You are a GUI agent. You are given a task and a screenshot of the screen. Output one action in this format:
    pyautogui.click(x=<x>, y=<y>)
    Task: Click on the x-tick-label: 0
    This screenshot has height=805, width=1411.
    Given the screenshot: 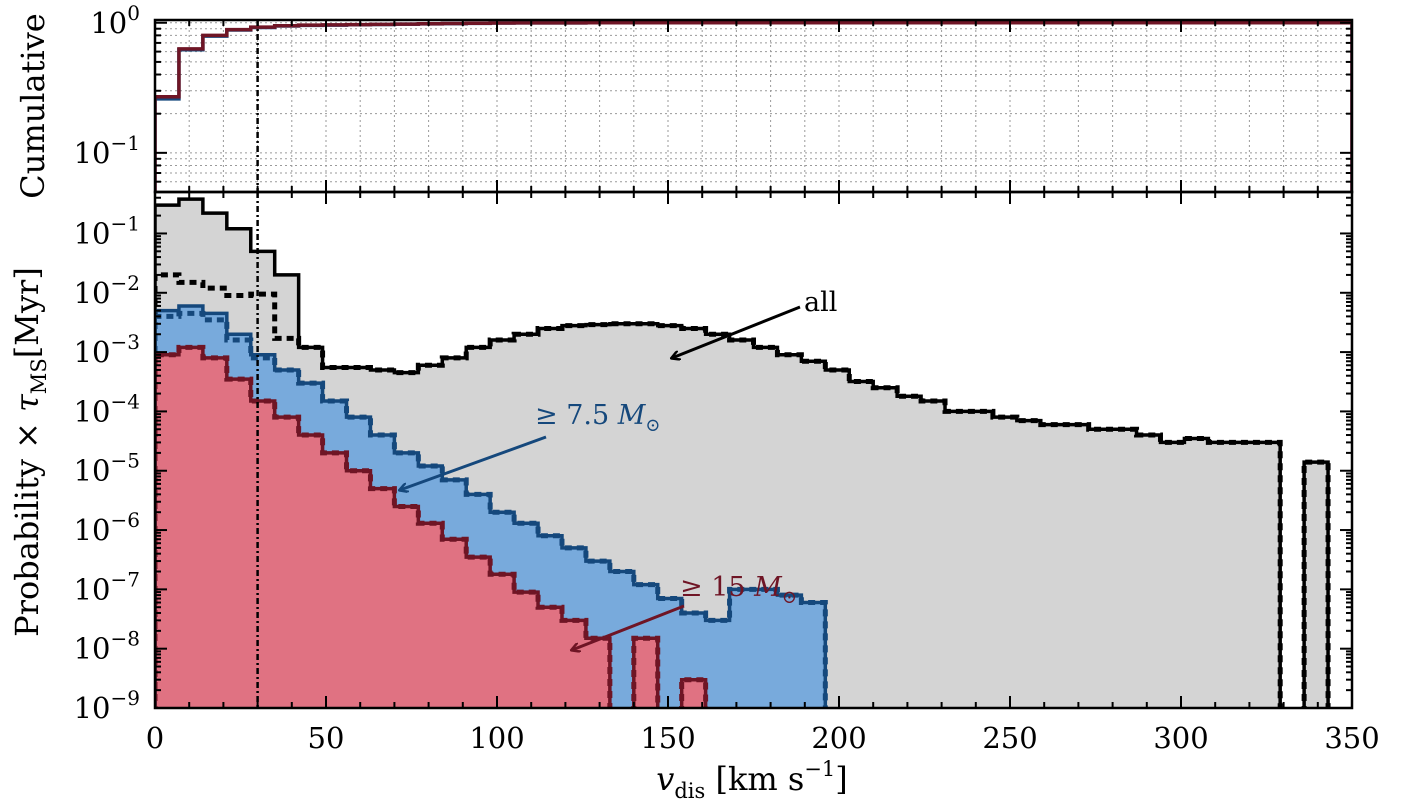 What is the action you would take?
    pyautogui.click(x=155, y=738)
    